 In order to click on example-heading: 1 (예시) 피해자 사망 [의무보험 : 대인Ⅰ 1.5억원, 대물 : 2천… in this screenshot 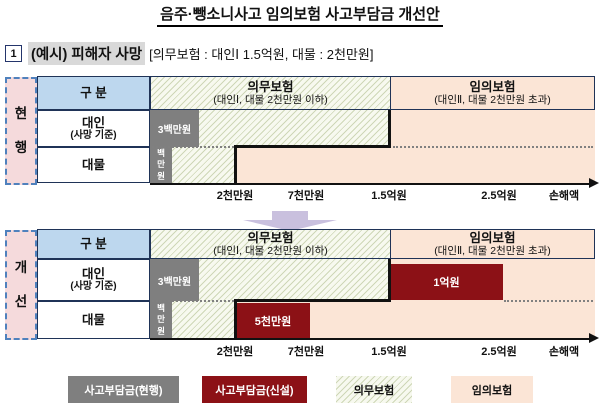, I will do `click(189, 53)`.